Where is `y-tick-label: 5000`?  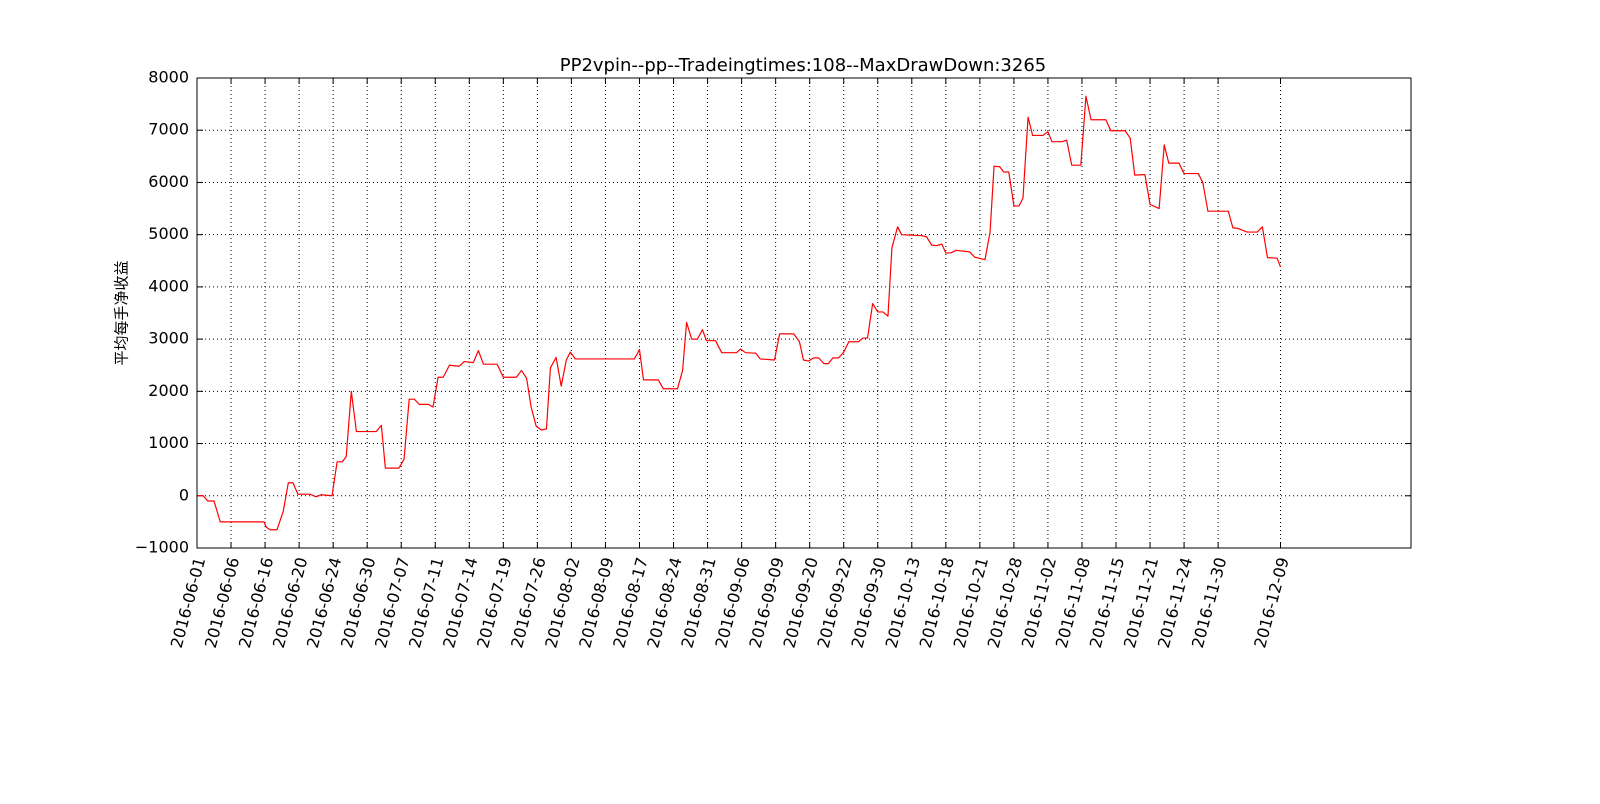
y-tick-label: 5000 is located at coordinates (168, 233).